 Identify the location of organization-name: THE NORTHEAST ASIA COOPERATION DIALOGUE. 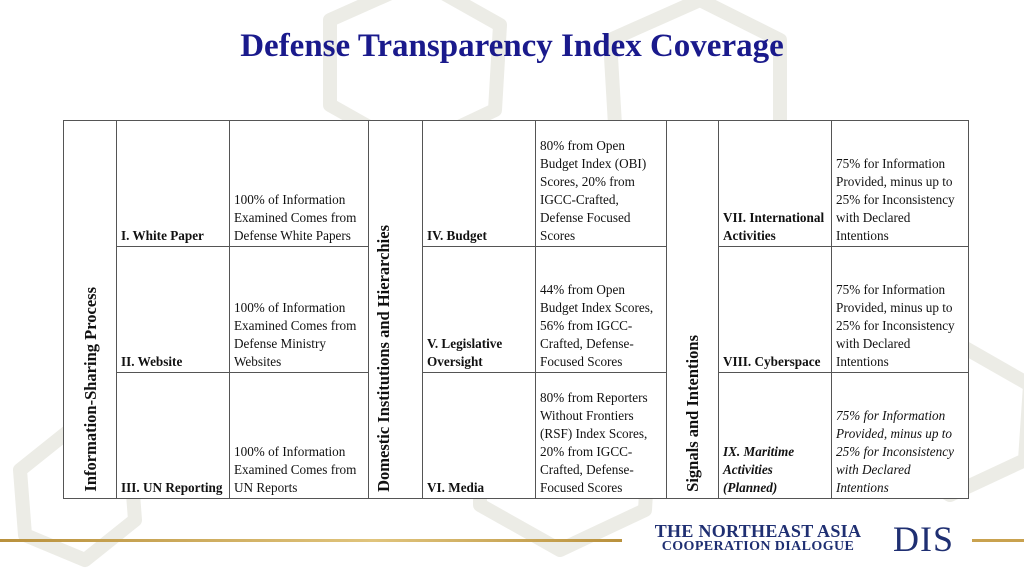
(758, 537).